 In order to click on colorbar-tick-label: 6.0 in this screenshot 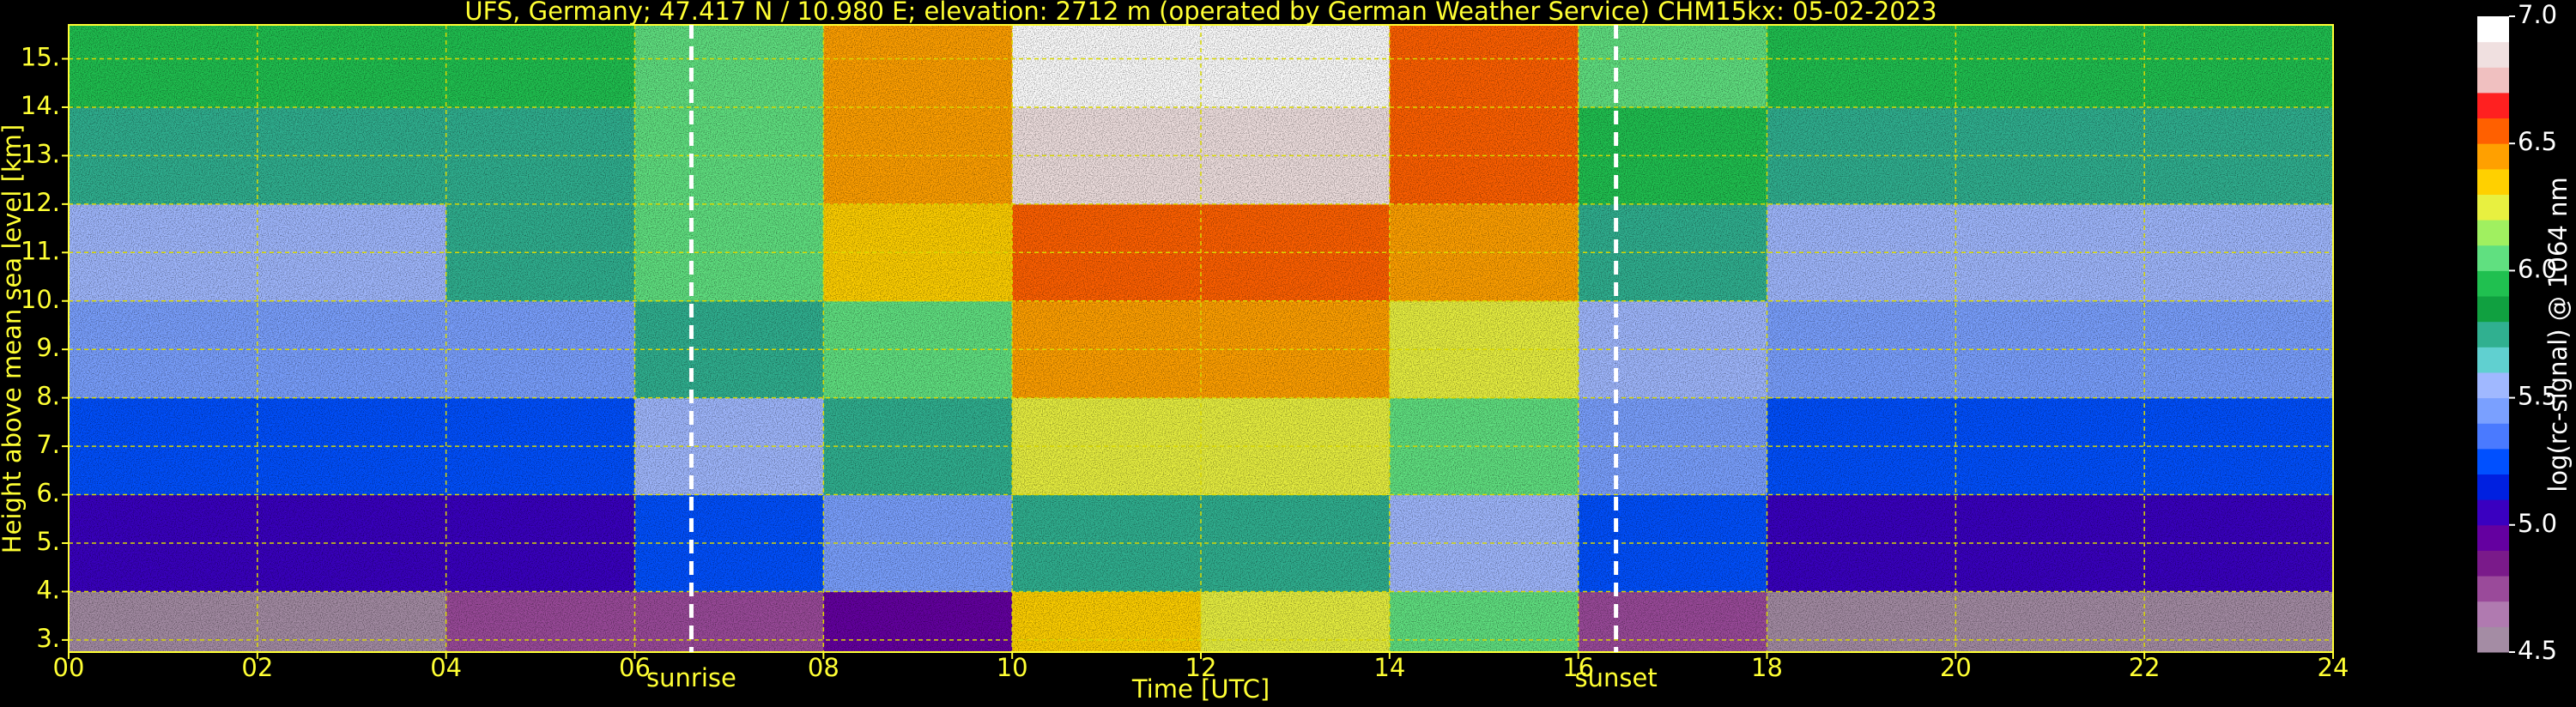, I will do `click(2537, 268)`.